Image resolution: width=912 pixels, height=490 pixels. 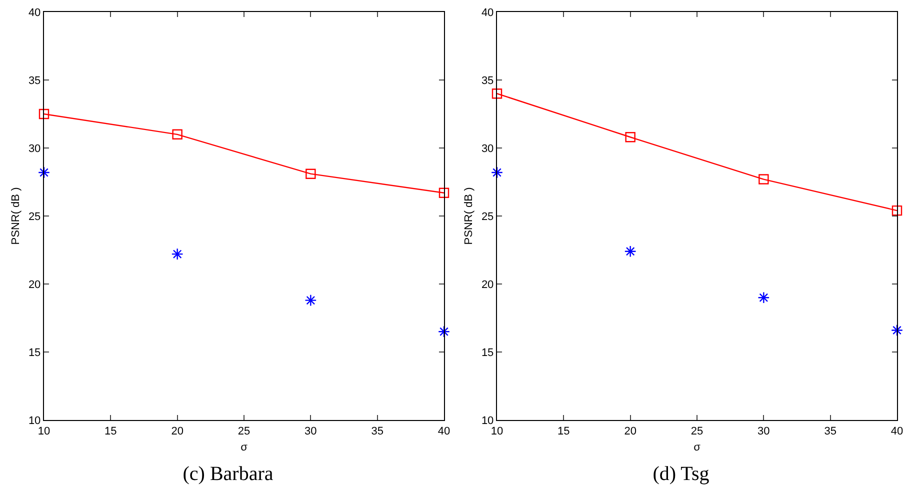 I want to click on text: (d) Tsg, so click(x=681, y=474).